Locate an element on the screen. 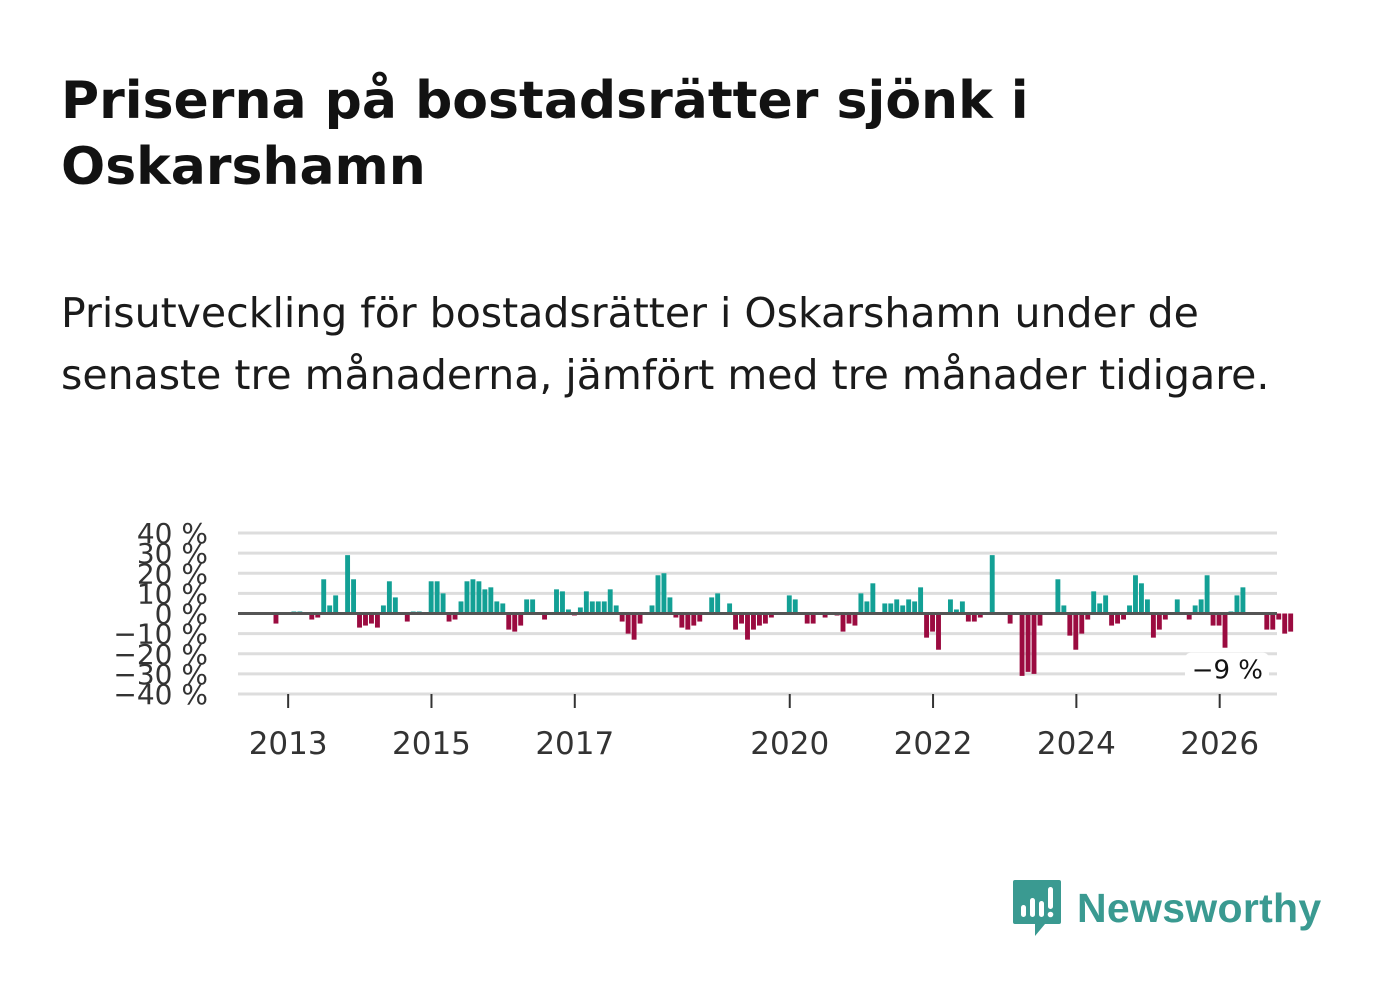  bar-series is located at coordinates (783, 615).